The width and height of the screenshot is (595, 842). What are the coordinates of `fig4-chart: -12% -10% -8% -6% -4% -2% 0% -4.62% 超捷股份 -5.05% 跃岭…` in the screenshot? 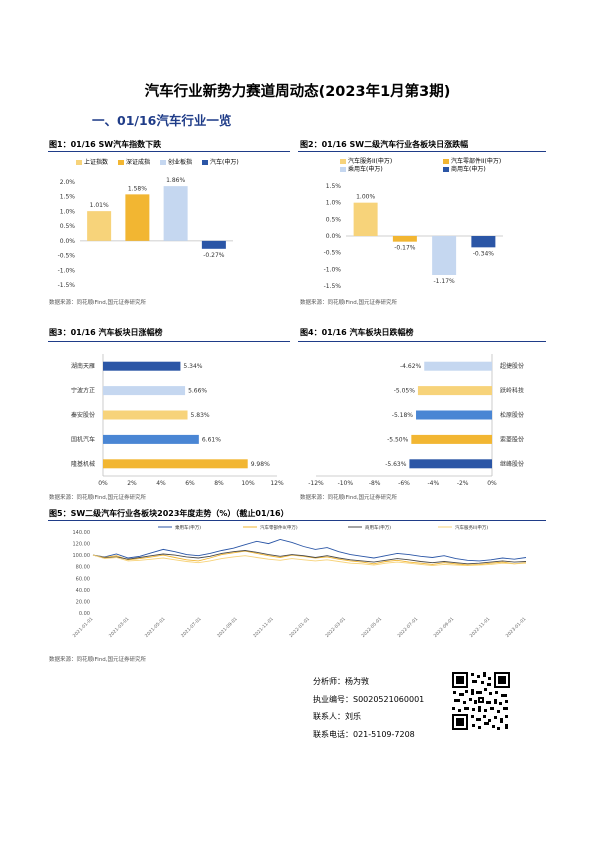 It's located at (422, 416).